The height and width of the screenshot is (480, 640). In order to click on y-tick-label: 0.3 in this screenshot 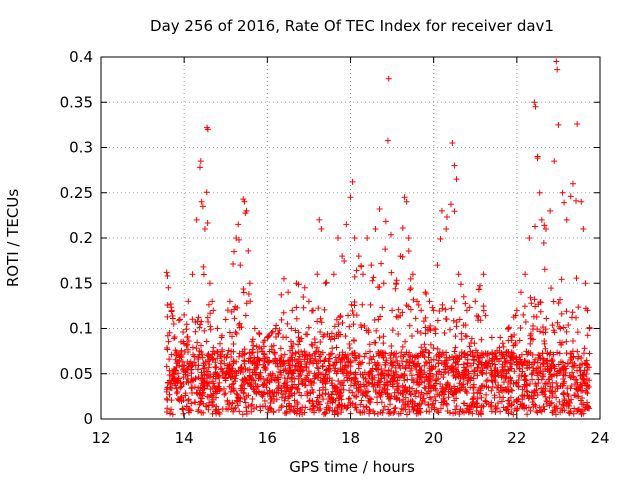, I will do `click(81, 148)`.